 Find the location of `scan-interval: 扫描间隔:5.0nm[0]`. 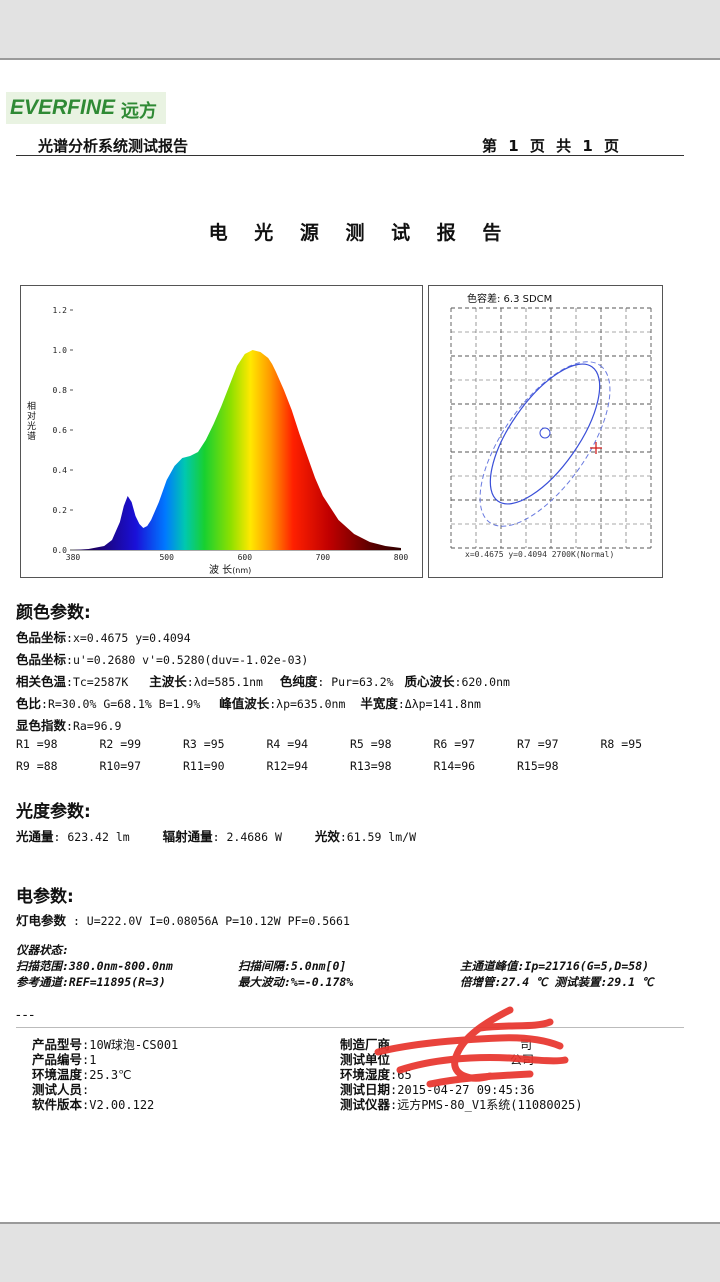

scan-interval: 扫描间隔:5.0nm[0] is located at coordinates (292, 966).